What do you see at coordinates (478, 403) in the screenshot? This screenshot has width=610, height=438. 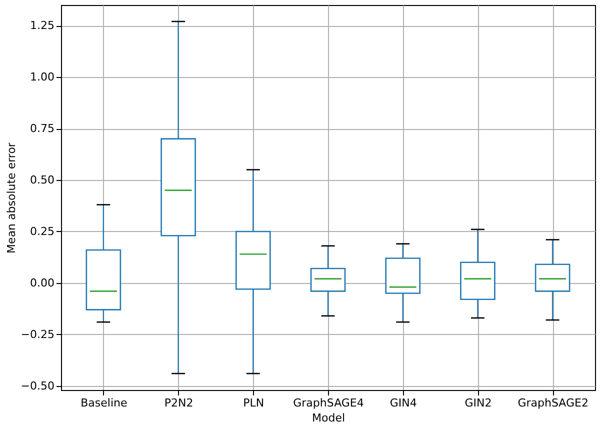 I see `x-tick-label: GIN2` at bounding box center [478, 403].